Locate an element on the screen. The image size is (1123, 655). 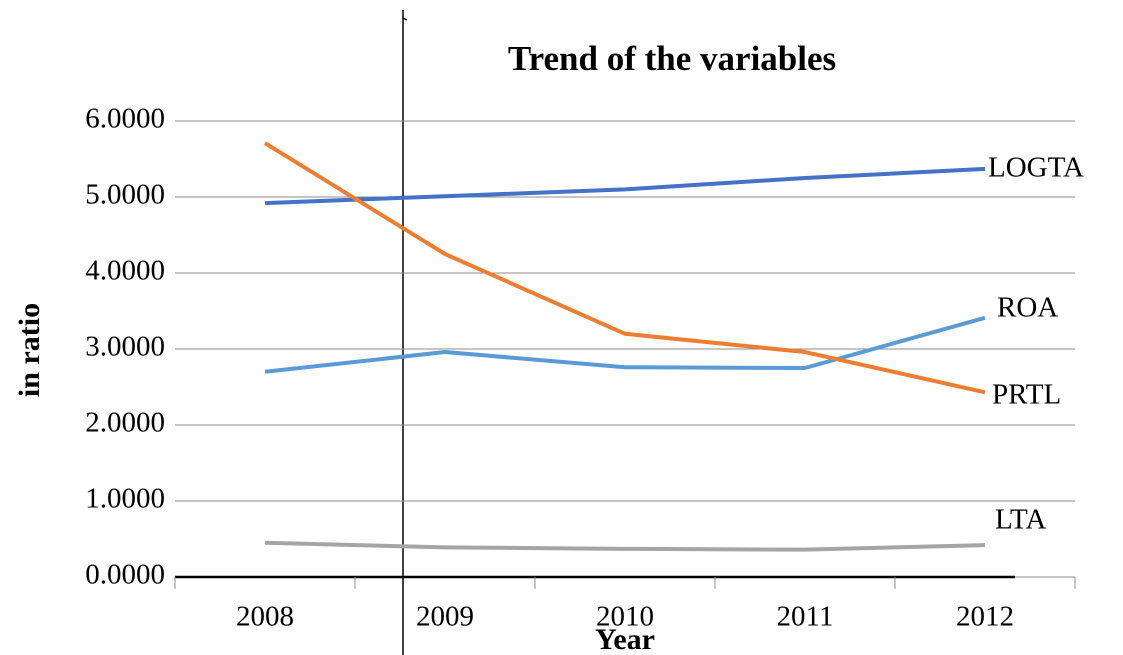
series-label: ROA is located at coordinates (1027, 308).